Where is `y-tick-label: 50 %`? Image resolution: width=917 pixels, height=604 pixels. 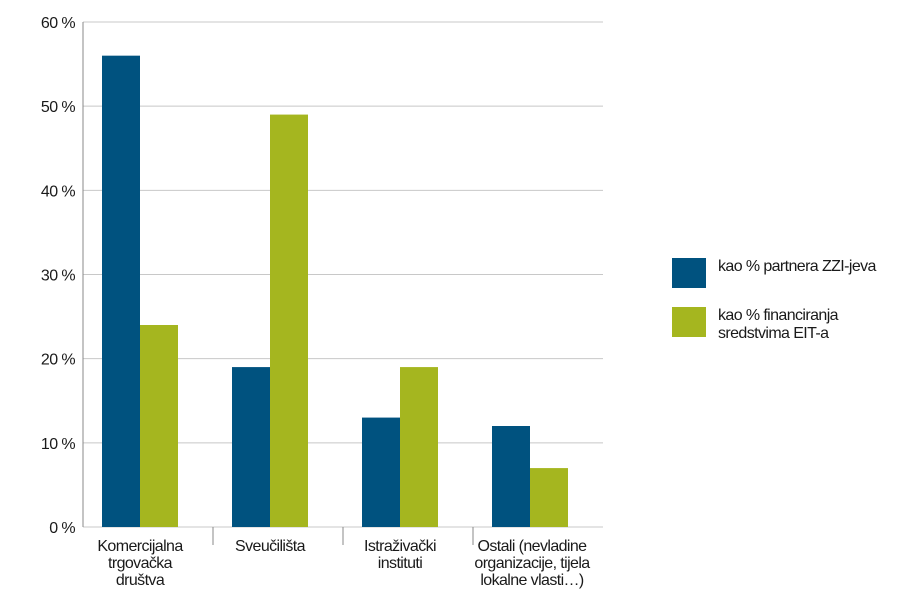
y-tick-label: 50 % is located at coordinates (58, 107).